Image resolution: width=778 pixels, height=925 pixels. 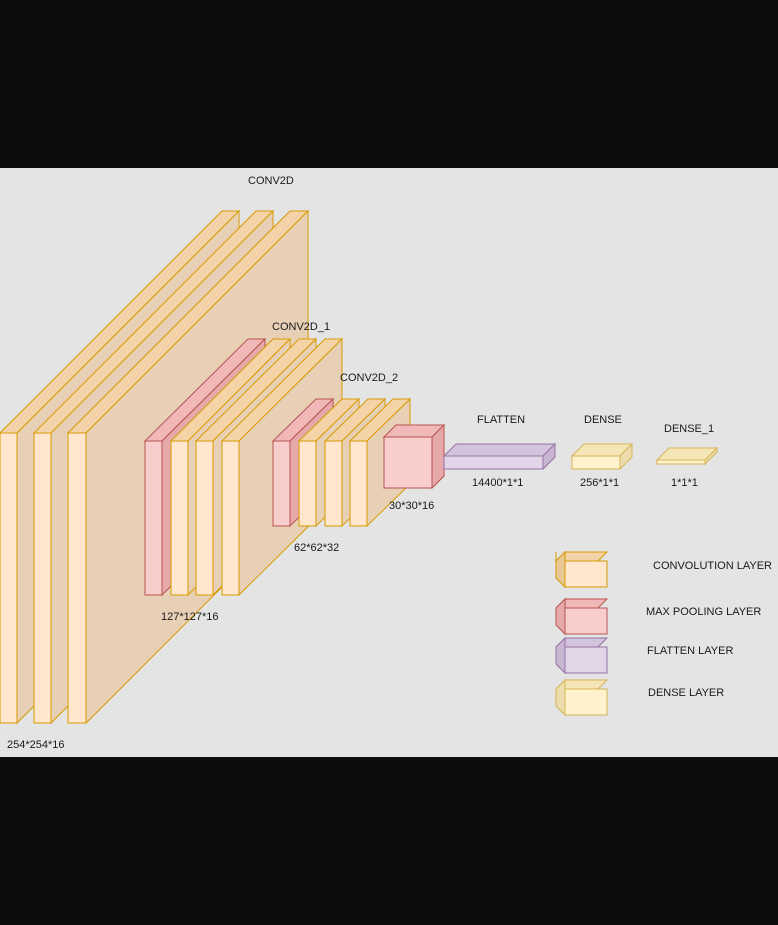 What do you see at coordinates (581, 655) in the screenshot?
I see `flatten-layer-swatch` at bounding box center [581, 655].